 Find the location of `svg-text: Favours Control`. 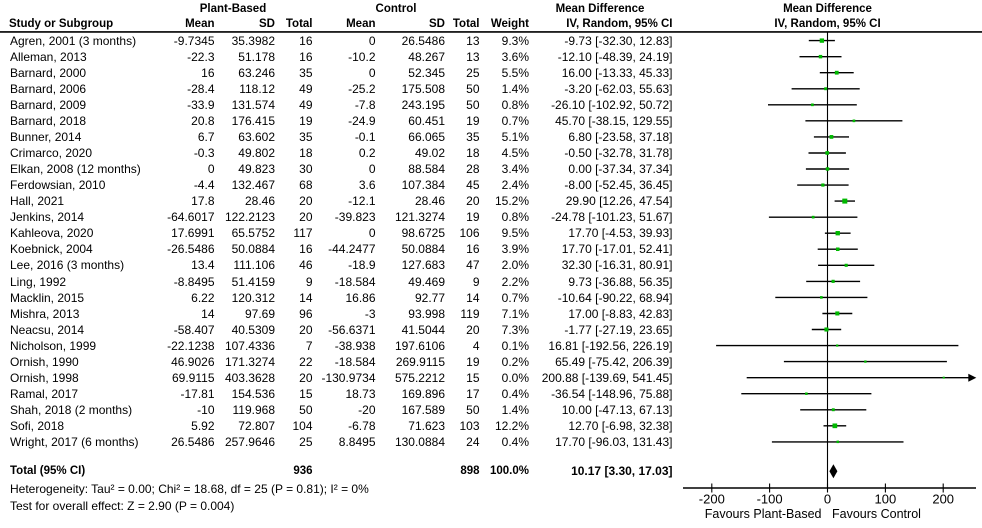

svg-text: Favours Control is located at coordinates (876, 514).